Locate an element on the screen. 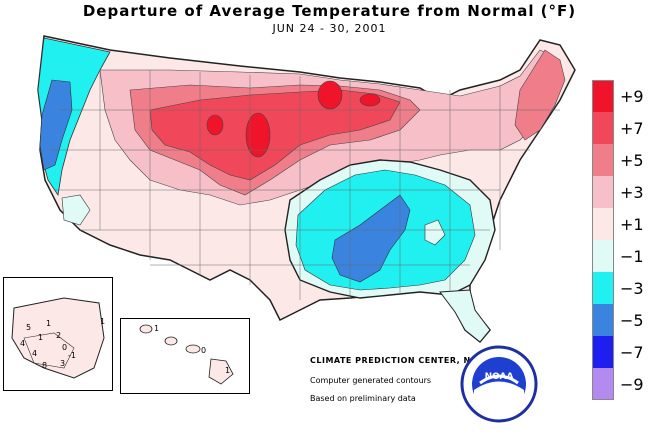 The height and width of the screenshot is (435, 659). legend-row: −9 is located at coordinates (622, 384).